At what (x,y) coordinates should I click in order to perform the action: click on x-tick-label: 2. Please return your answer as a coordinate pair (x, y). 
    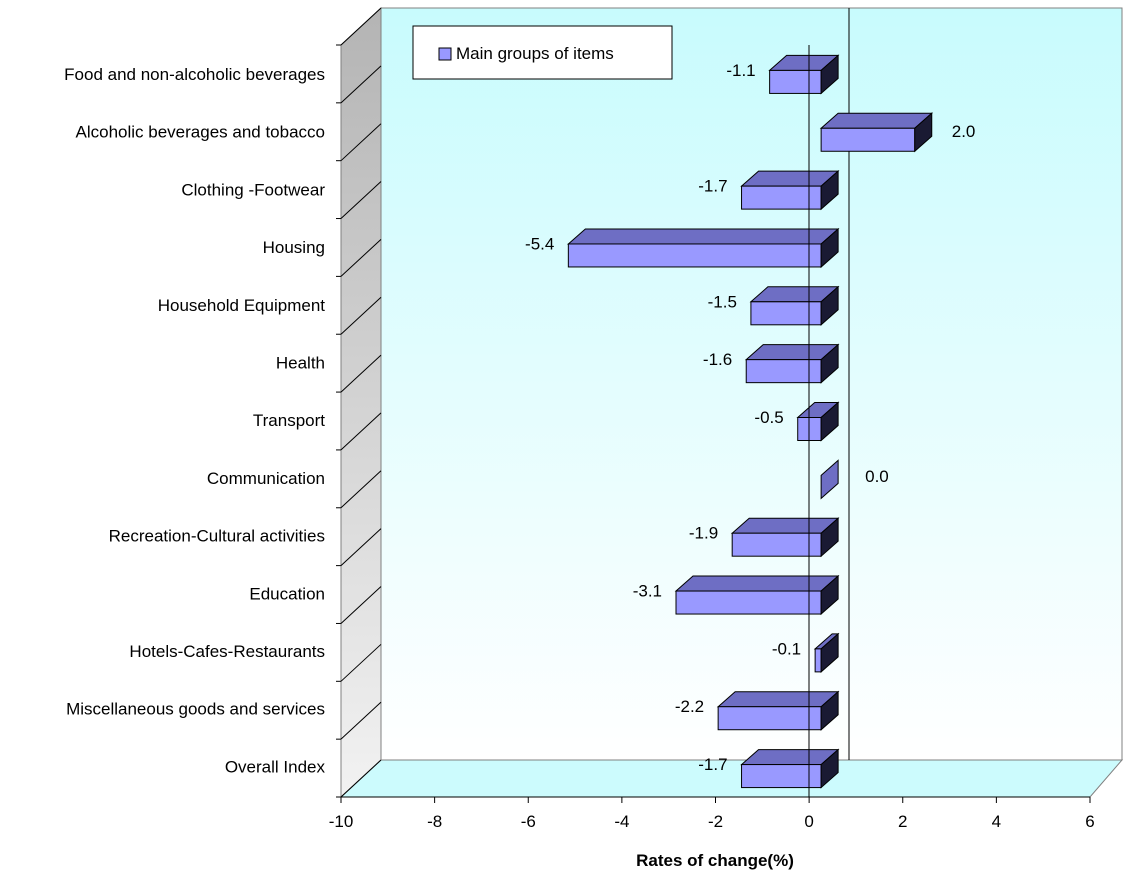
    Looking at the image, I should click on (902, 821).